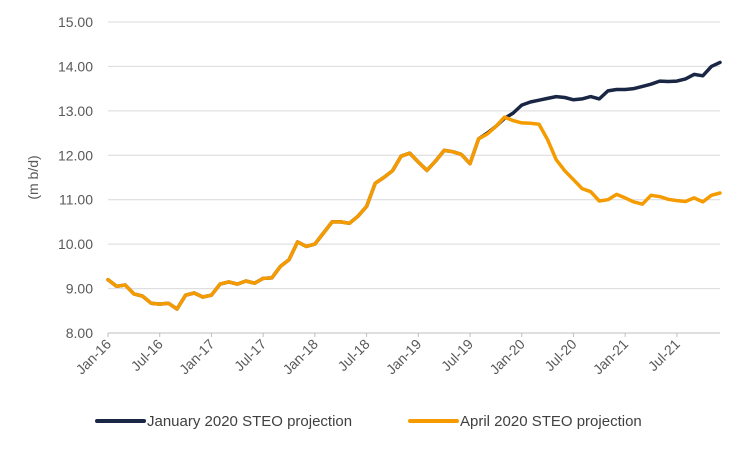 The height and width of the screenshot is (450, 750). I want to click on x-tick-label: Jul-18, so click(353, 355).